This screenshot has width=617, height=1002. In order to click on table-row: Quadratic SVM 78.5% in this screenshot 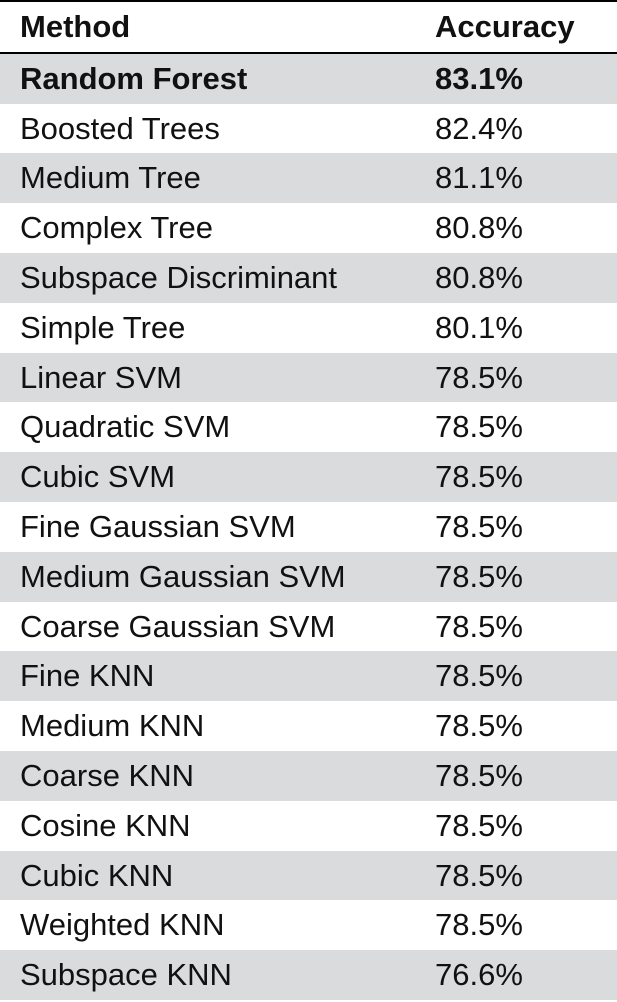, I will do `click(308, 427)`.